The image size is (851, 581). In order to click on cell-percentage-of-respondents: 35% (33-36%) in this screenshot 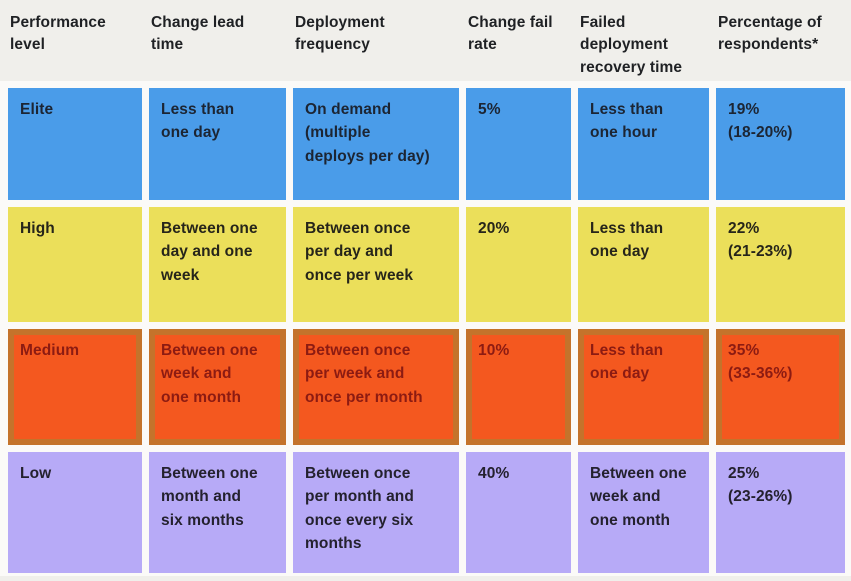, I will do `click(780, 387)`.